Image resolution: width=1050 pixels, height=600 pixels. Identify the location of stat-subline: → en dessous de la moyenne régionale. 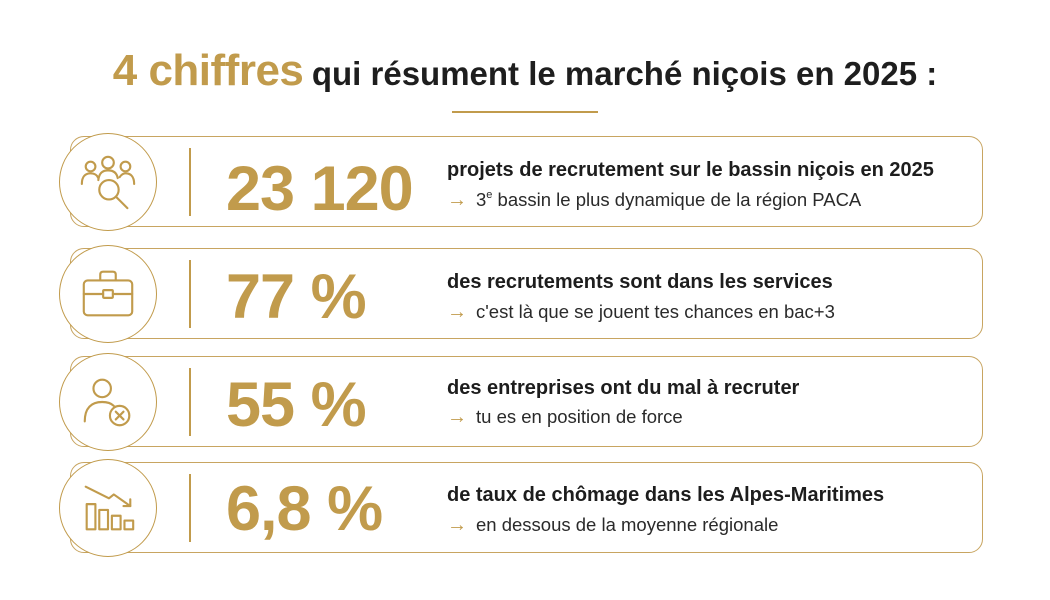
(612, 525).